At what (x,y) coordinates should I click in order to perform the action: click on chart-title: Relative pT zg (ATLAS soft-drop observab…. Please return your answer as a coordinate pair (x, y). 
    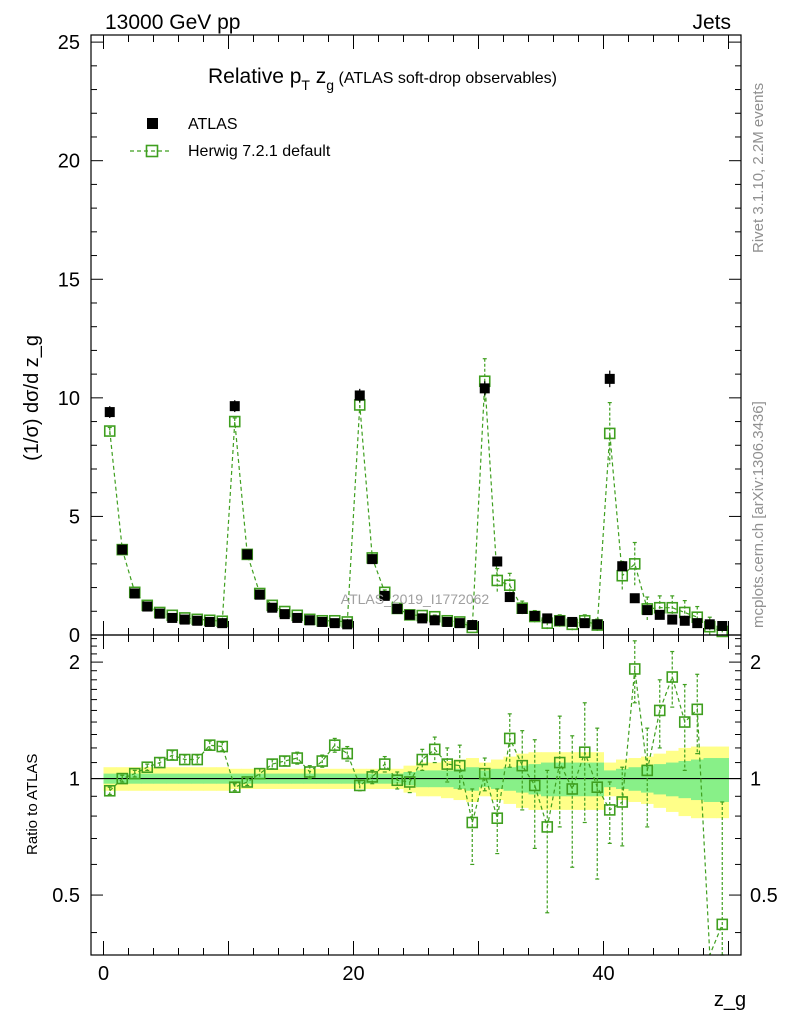
    Looking at the image, I should click on (382, 79).